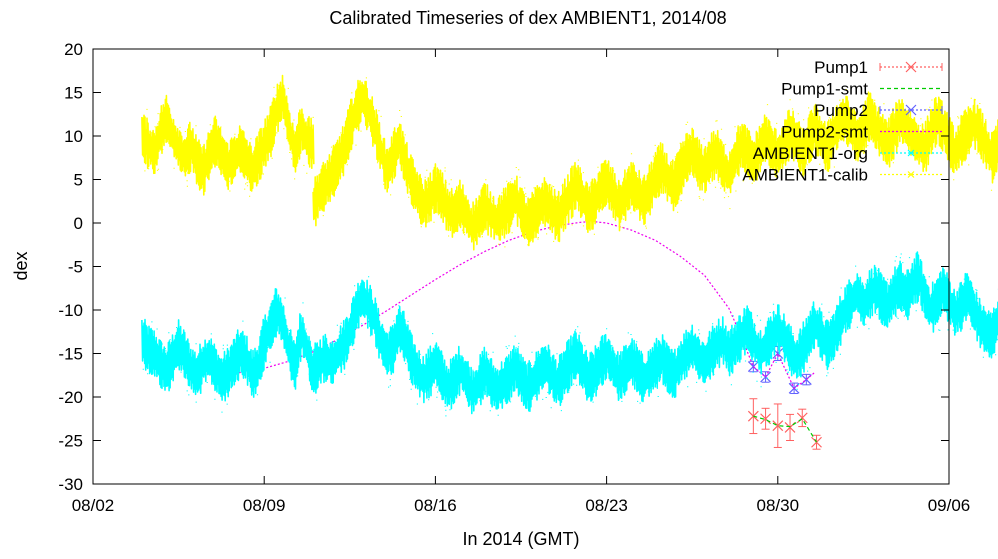 The image size is (998, 559). I want to click on y-tick-label: -25, so click(70, 441).